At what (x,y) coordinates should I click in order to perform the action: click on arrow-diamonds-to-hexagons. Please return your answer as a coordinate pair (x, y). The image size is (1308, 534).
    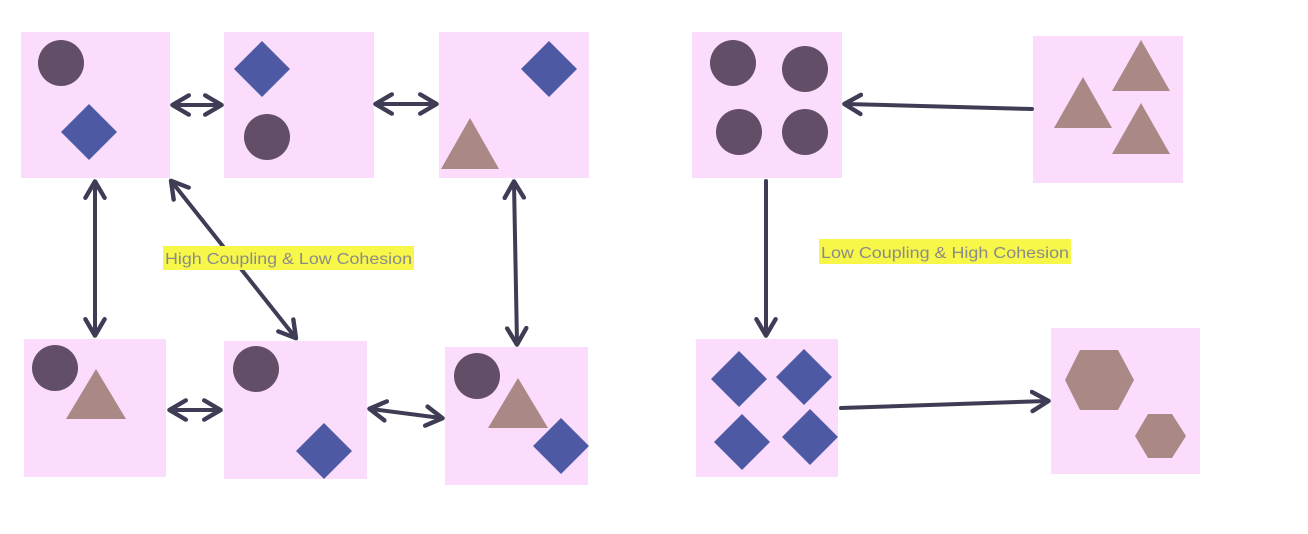
    Looking at the image, I should click on (943, 404).